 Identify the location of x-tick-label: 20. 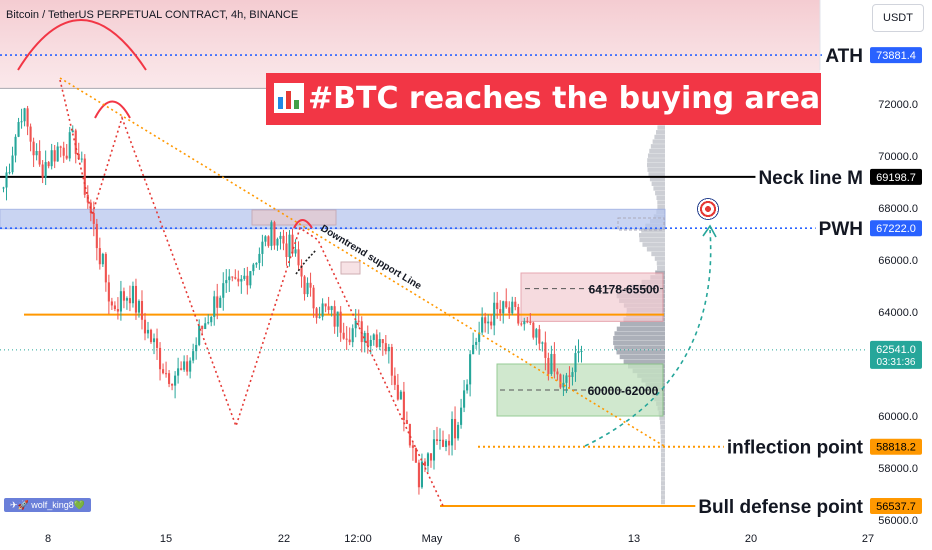
(751, 539).